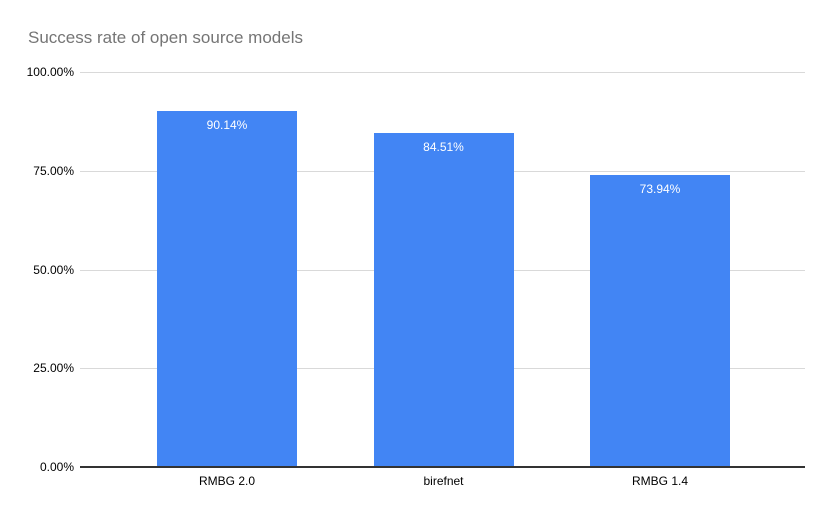 This screenshot has width=830, height=514. Describe the element at coordinates (227, 124) in the screenshot. I see `bar-value-label: 90.14%` at that location.